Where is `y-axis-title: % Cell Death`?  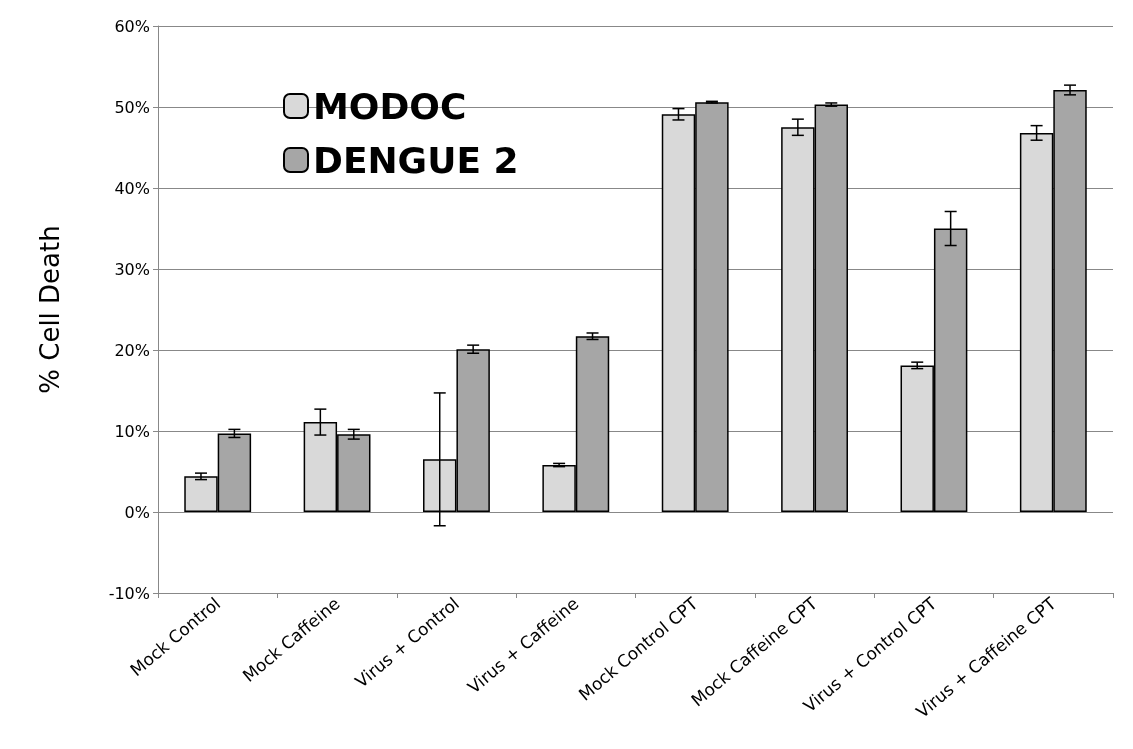 y-axis-title: % Cell Death is located at coordinates (50, 309).